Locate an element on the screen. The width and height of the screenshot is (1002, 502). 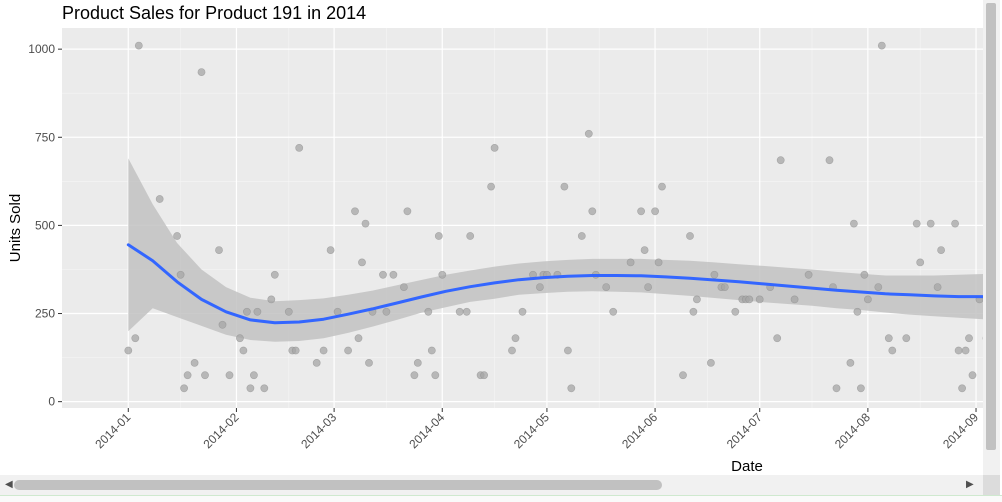
scroll-left-arrow-icon: ◀ is located at coordinates (9, 485).